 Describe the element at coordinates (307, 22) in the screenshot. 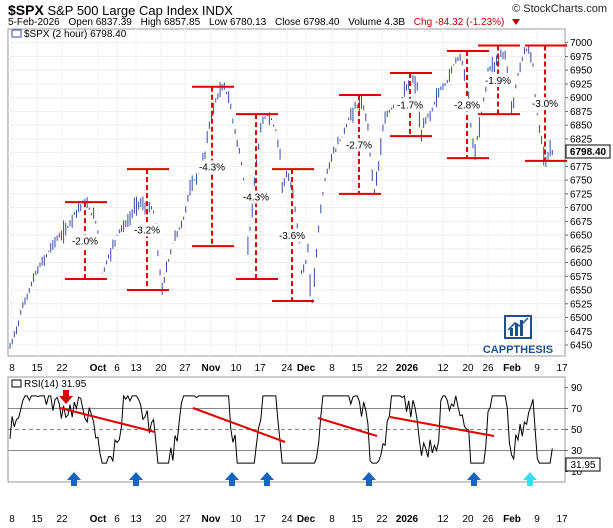

I see `quote-close: Close 6798.40` at that location.